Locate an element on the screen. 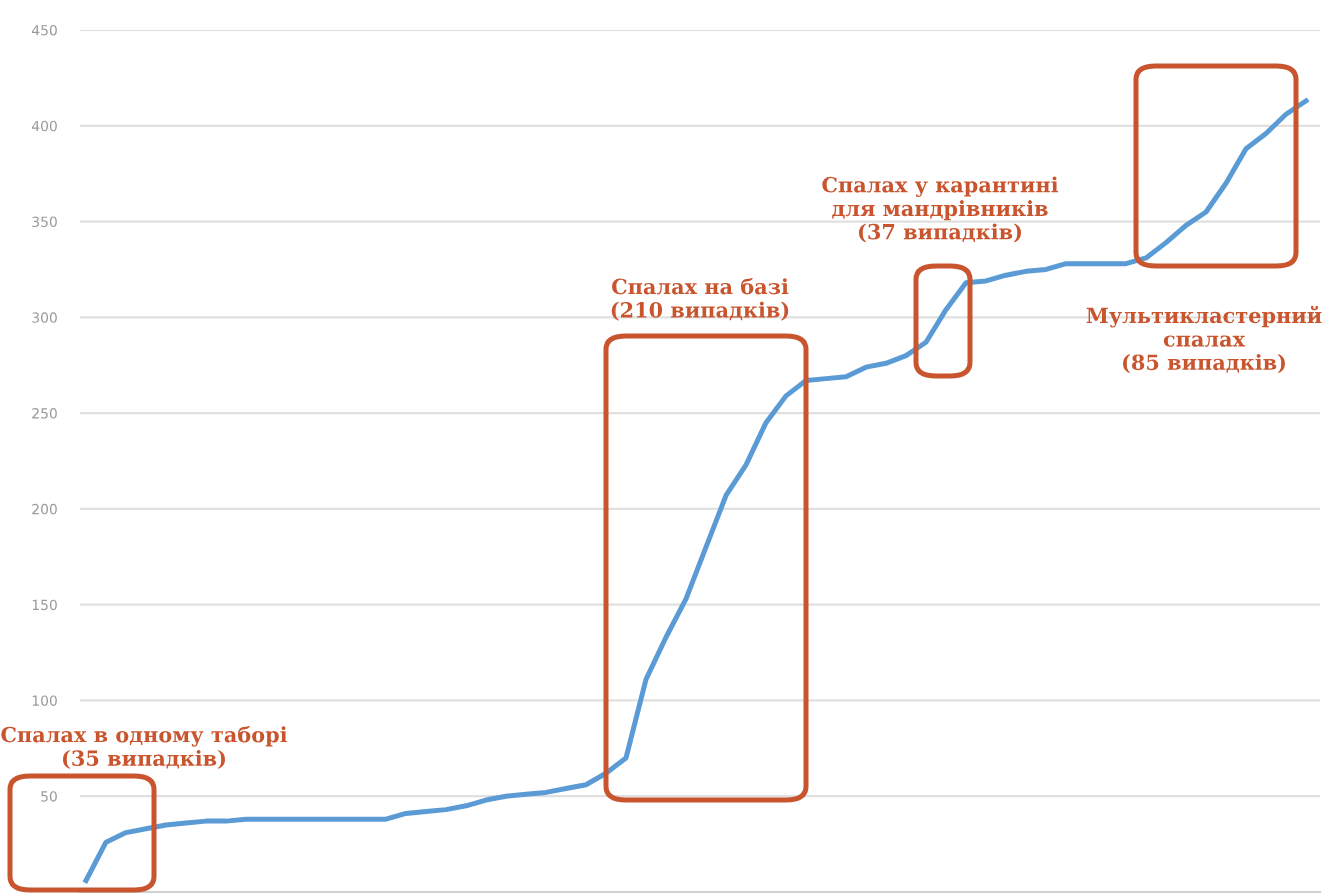 The height and width of the screenshot is (896, 1330). annotation: Мультикластерний спалах (85 випадків) is located at coordinates (1204, 339).